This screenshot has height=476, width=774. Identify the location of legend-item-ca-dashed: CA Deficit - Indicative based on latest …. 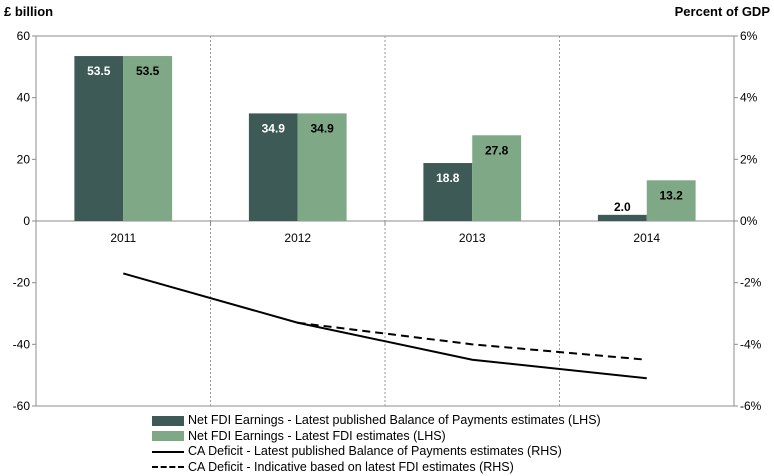
(376, 468).